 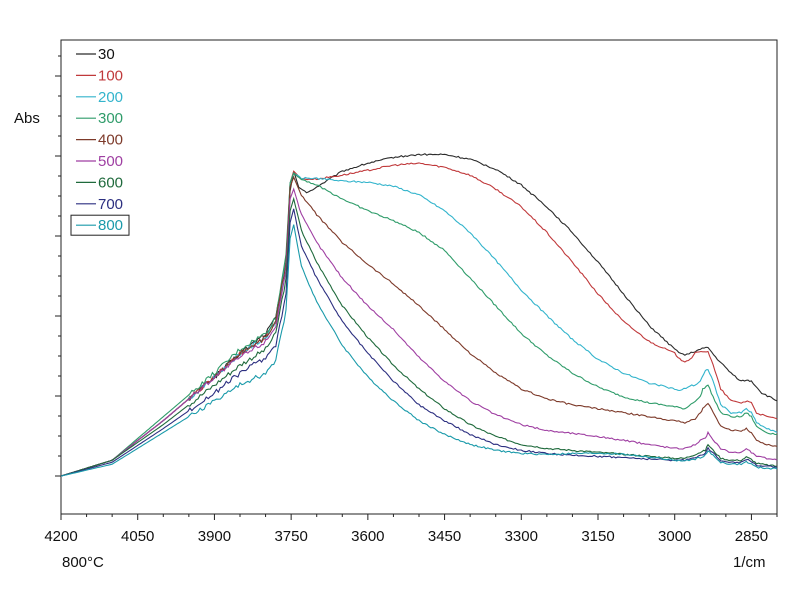 I want to click on x-axis-label: 1/cm, so click(x=749, y=562).